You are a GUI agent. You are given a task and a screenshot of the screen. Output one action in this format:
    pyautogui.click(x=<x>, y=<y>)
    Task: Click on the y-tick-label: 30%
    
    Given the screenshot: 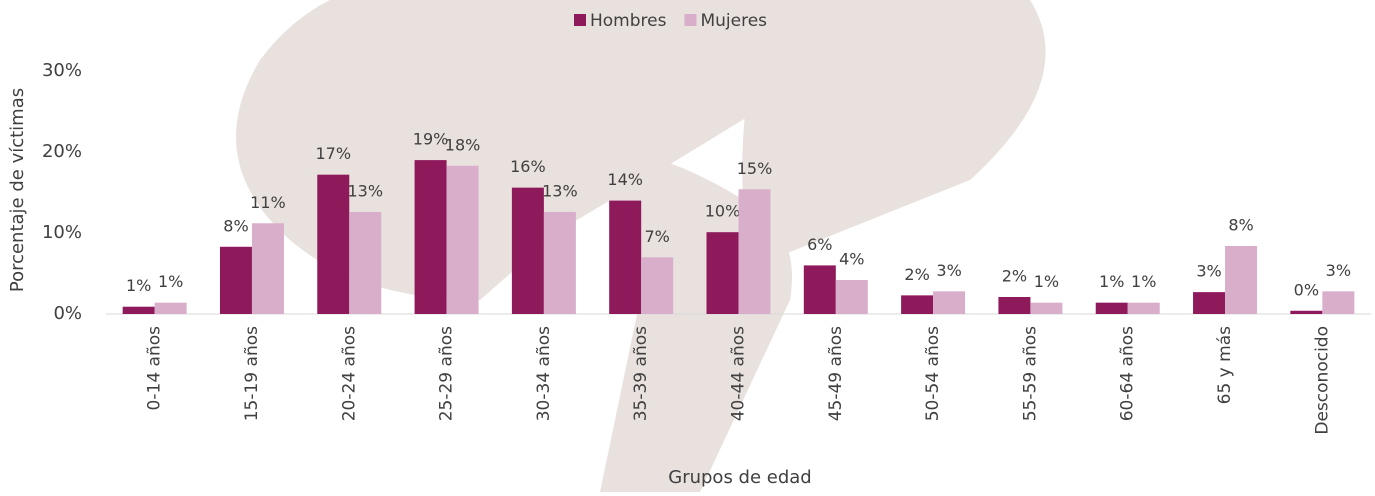 What is the action you would take?
    pyautogui.click(x=62, y=70)
    